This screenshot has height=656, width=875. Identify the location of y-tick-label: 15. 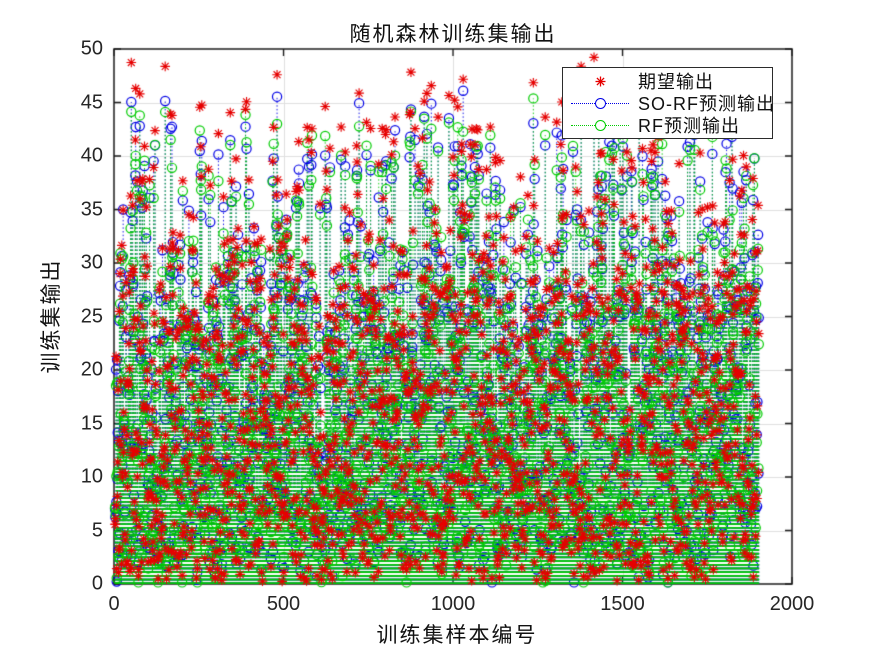
(91, 423).